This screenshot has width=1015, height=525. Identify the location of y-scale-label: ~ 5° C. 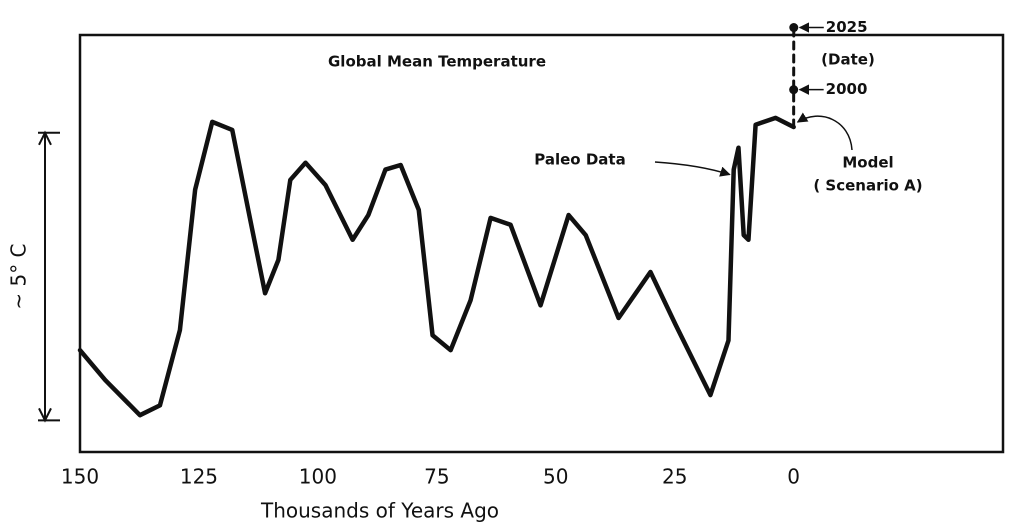
(19, 276).